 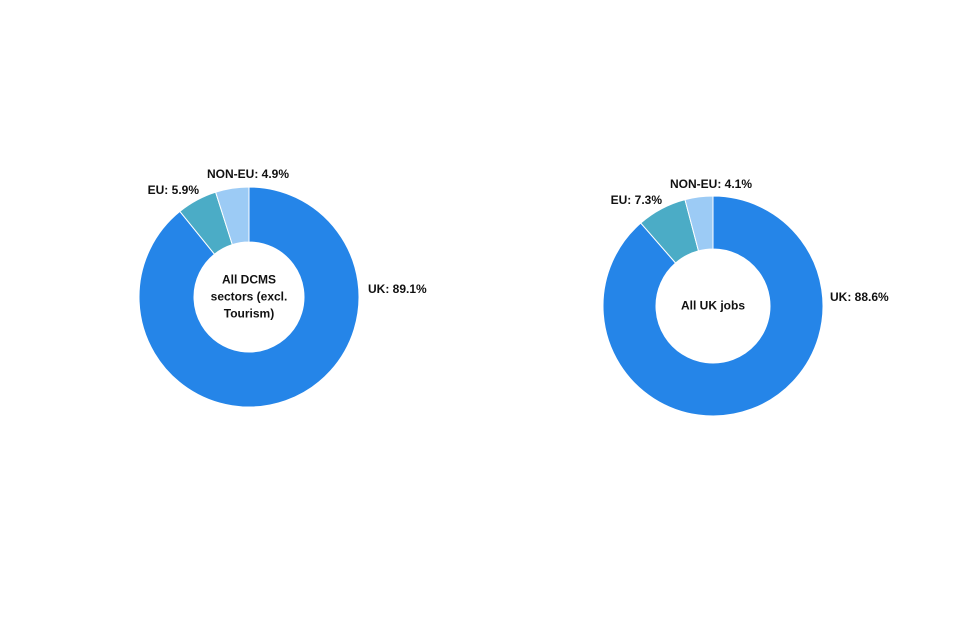 I want to click on data-label: EU: 5.9%, so click(x=174, y=190).